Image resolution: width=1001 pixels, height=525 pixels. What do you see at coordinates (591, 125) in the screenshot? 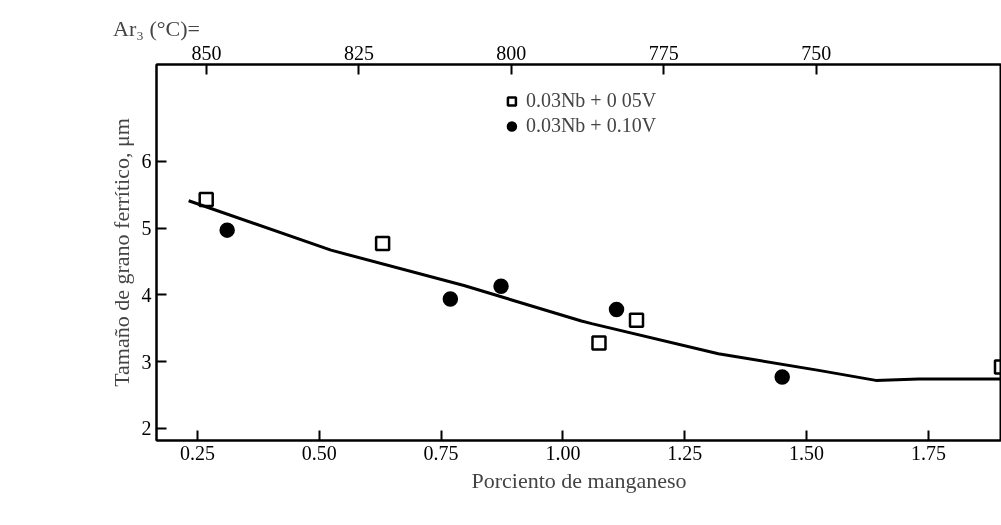
I see `legend-label: 0.03Nb + 0.10V` at bounding box center [591, 125].